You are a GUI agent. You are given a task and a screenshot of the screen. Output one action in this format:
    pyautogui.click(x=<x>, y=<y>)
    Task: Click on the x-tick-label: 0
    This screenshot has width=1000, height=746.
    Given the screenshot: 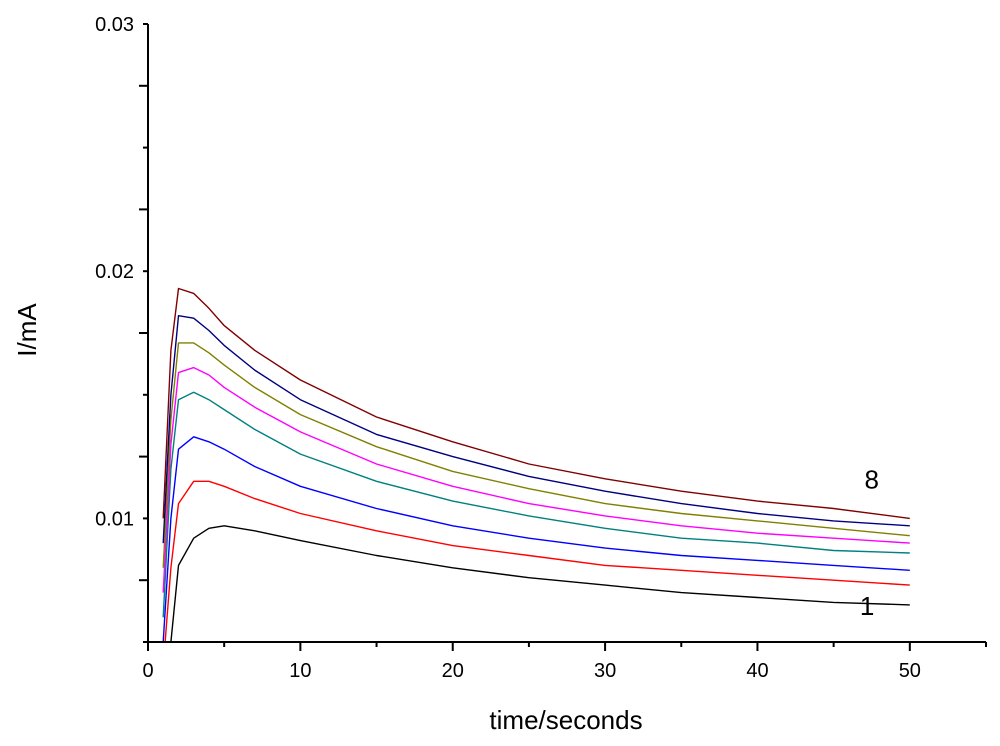 What is the action you would take?
    pyautogui.click(x=147, y=671)
    